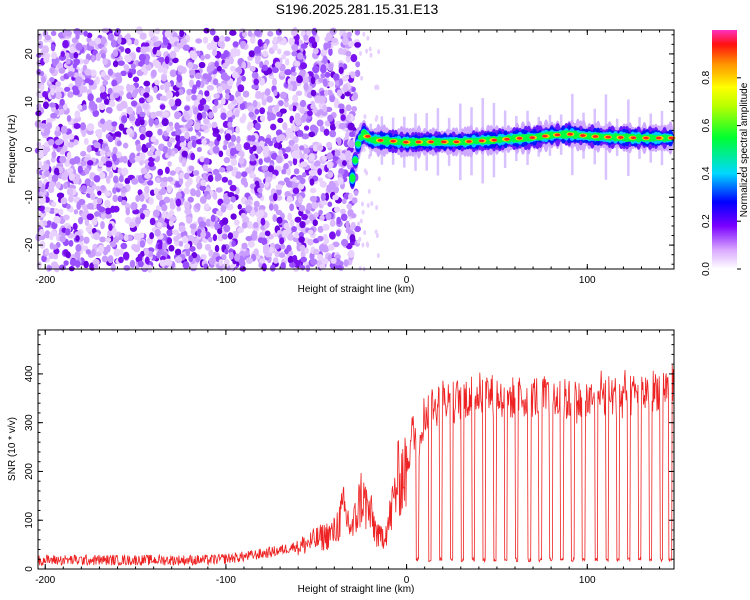 This screenshot has height=600, width=750. Describe the element at coordinates (357, 9) in the screenshot. I see `chart-title: S196.2025.281.15.31.E13` at that location.